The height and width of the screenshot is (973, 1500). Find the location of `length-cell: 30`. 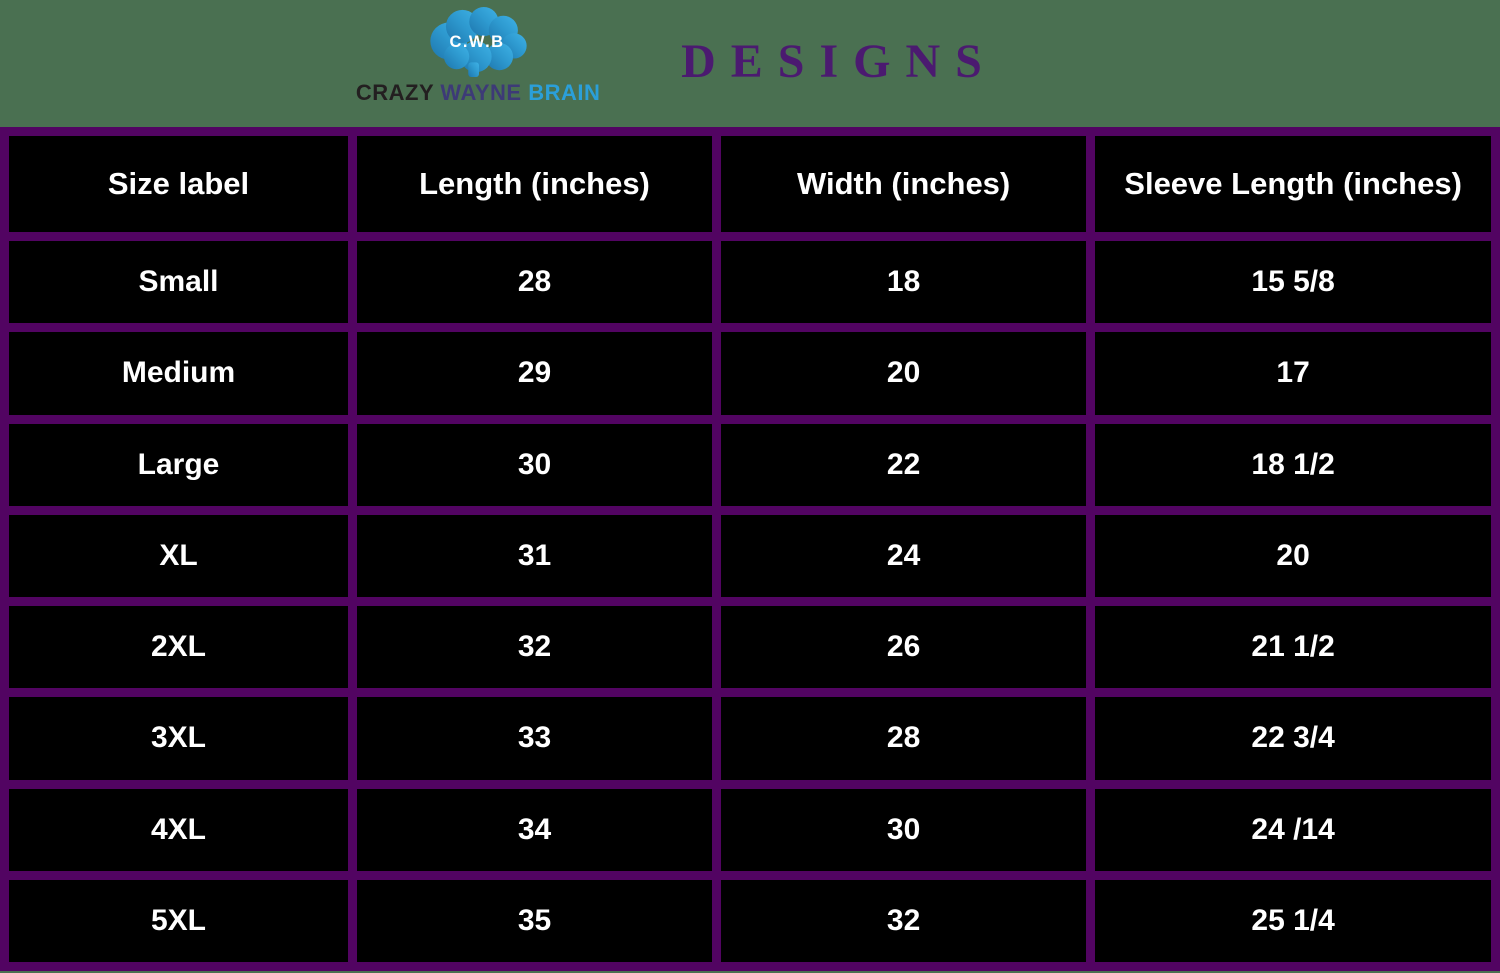

length-cell: 30 is located at coordinates (535, 464).